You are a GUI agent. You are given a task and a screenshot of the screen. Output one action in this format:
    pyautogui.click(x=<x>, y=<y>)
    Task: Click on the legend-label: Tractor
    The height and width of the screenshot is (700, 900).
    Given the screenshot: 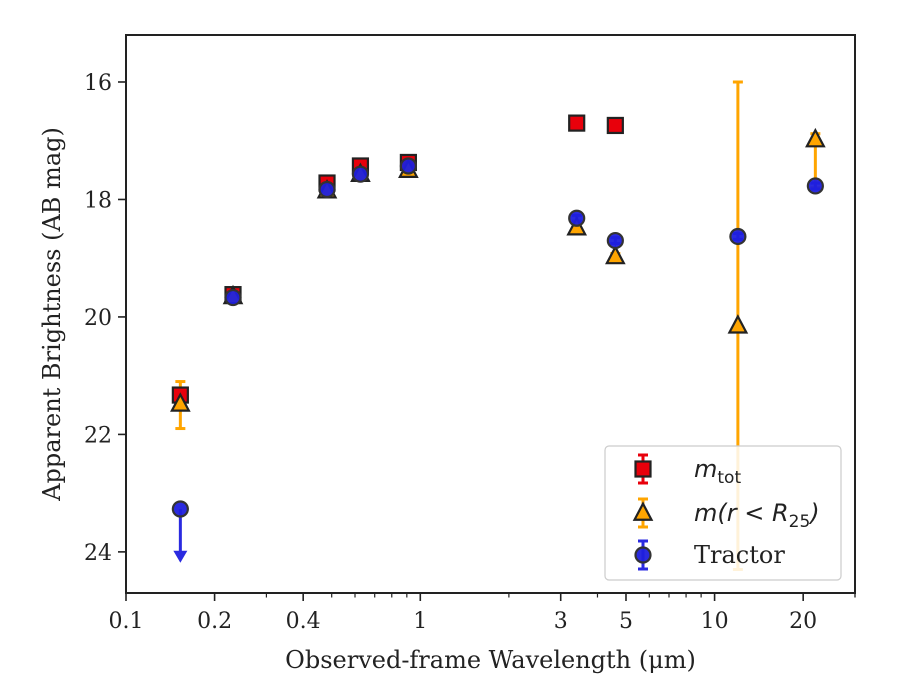 What is the action you would take?
    pyautogui.click(x=739, y=555)
    